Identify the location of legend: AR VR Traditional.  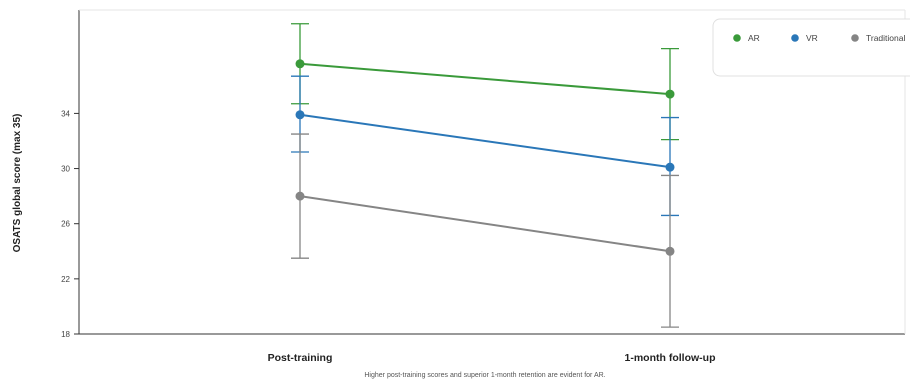
(811, 47).